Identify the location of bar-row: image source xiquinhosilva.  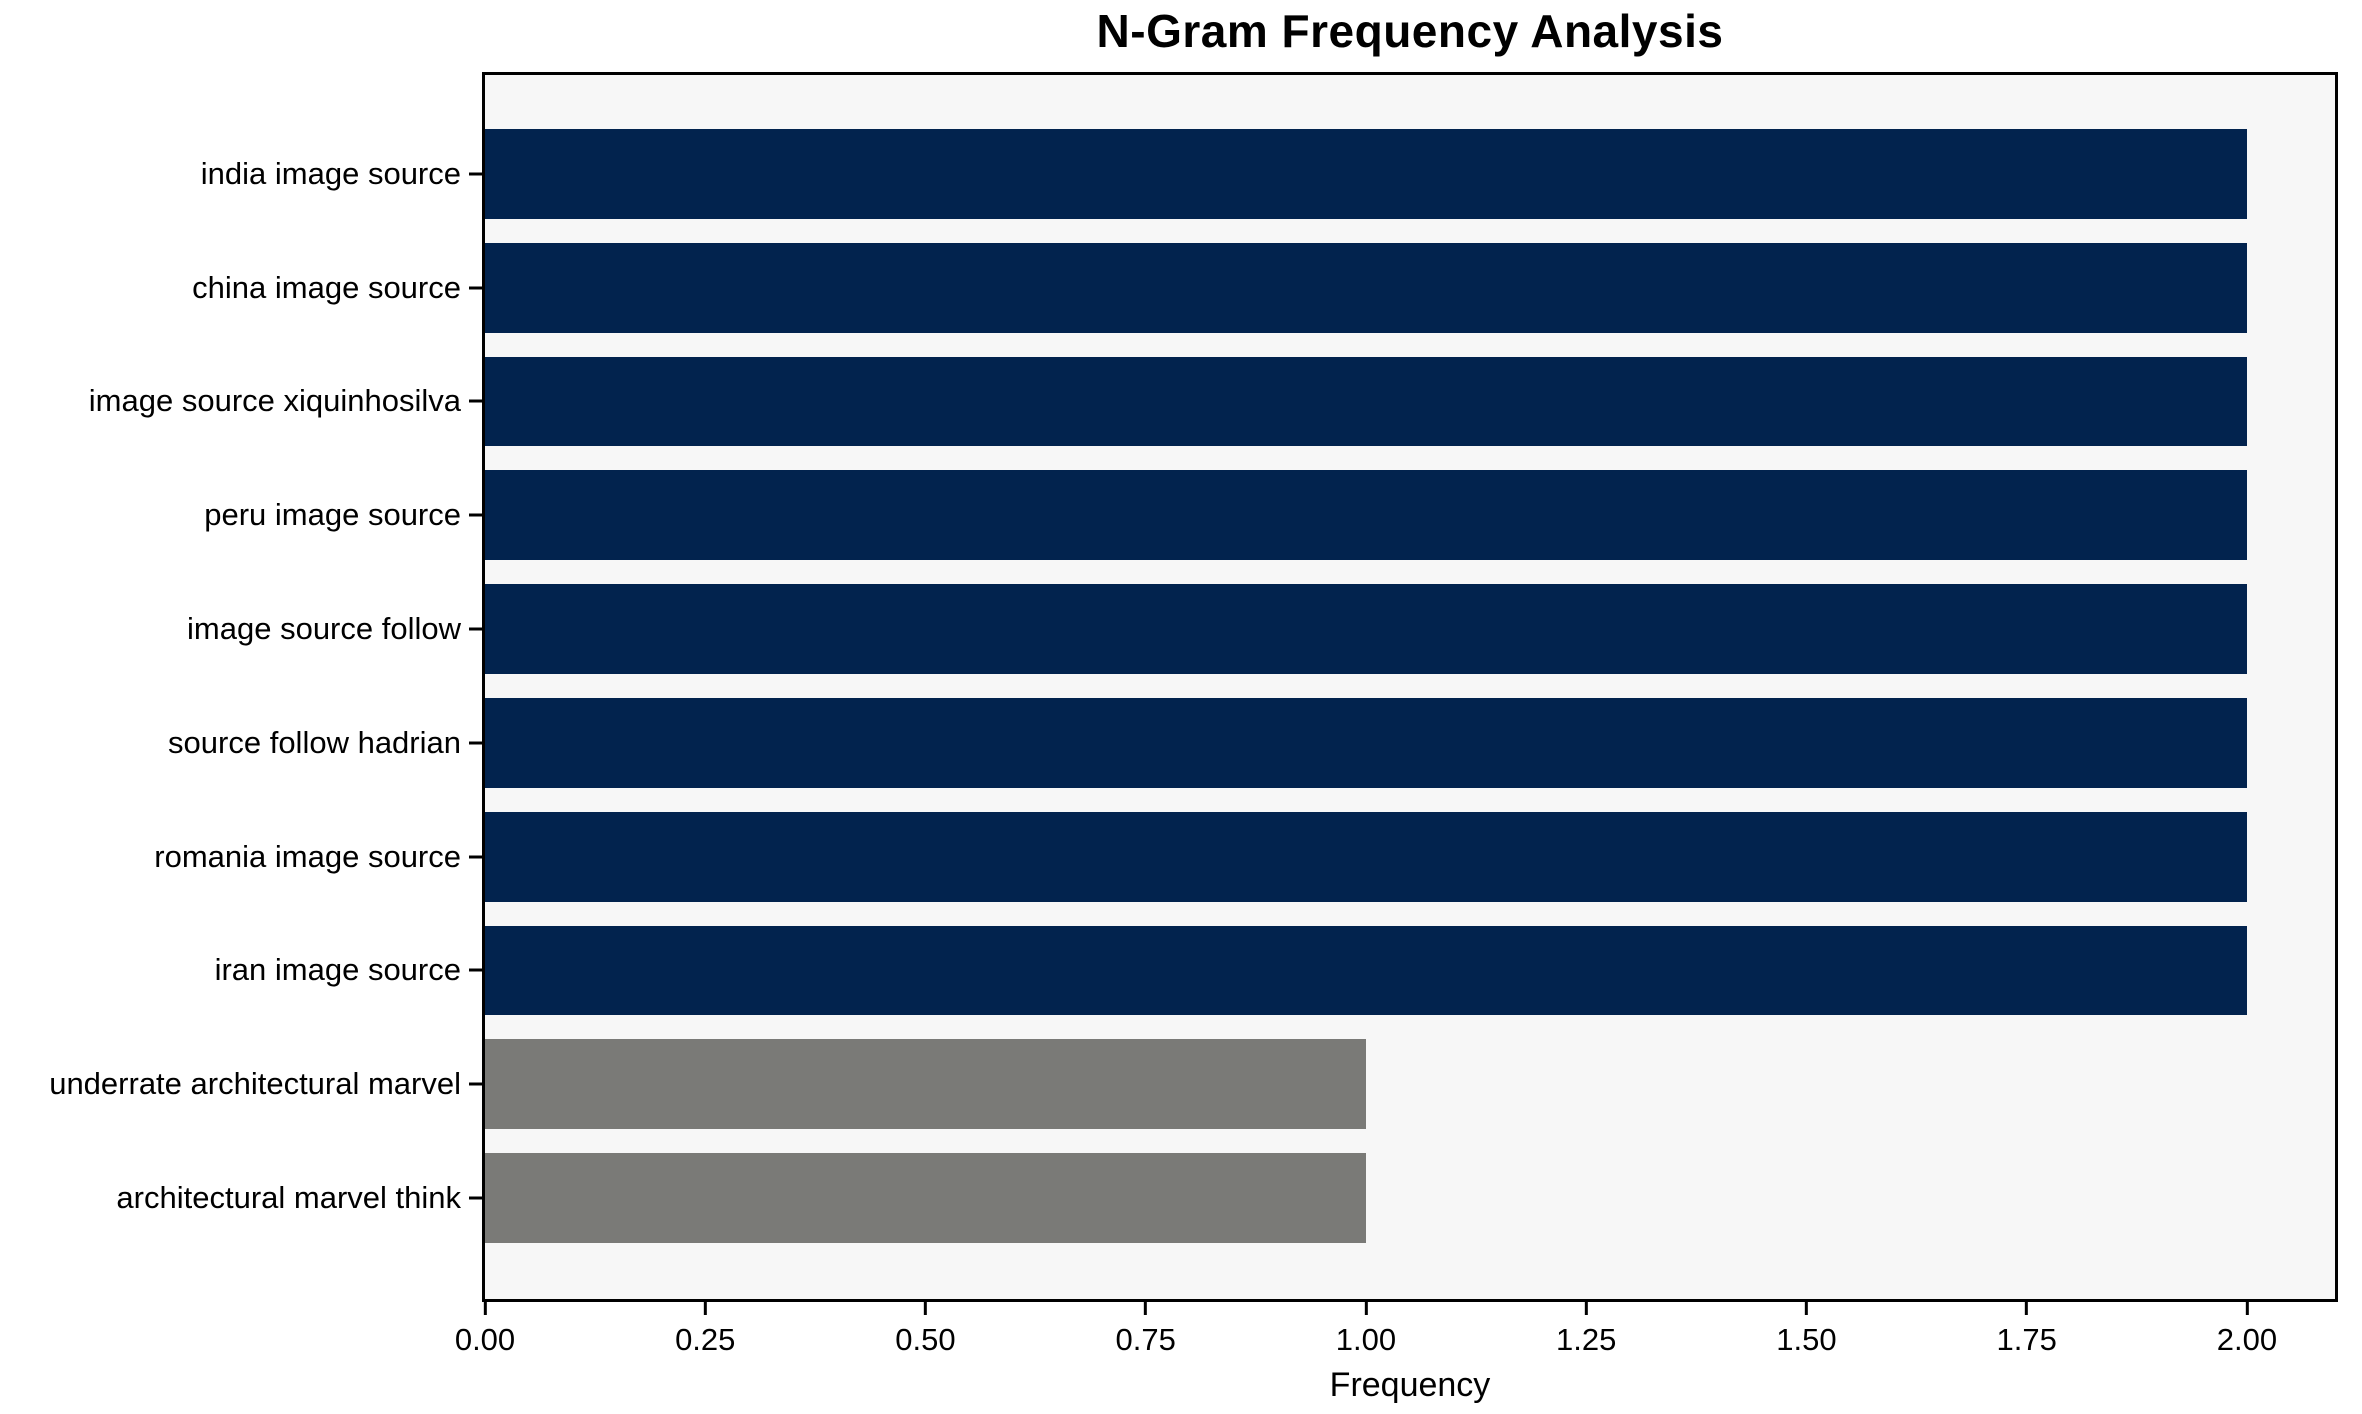
(1212, 402).